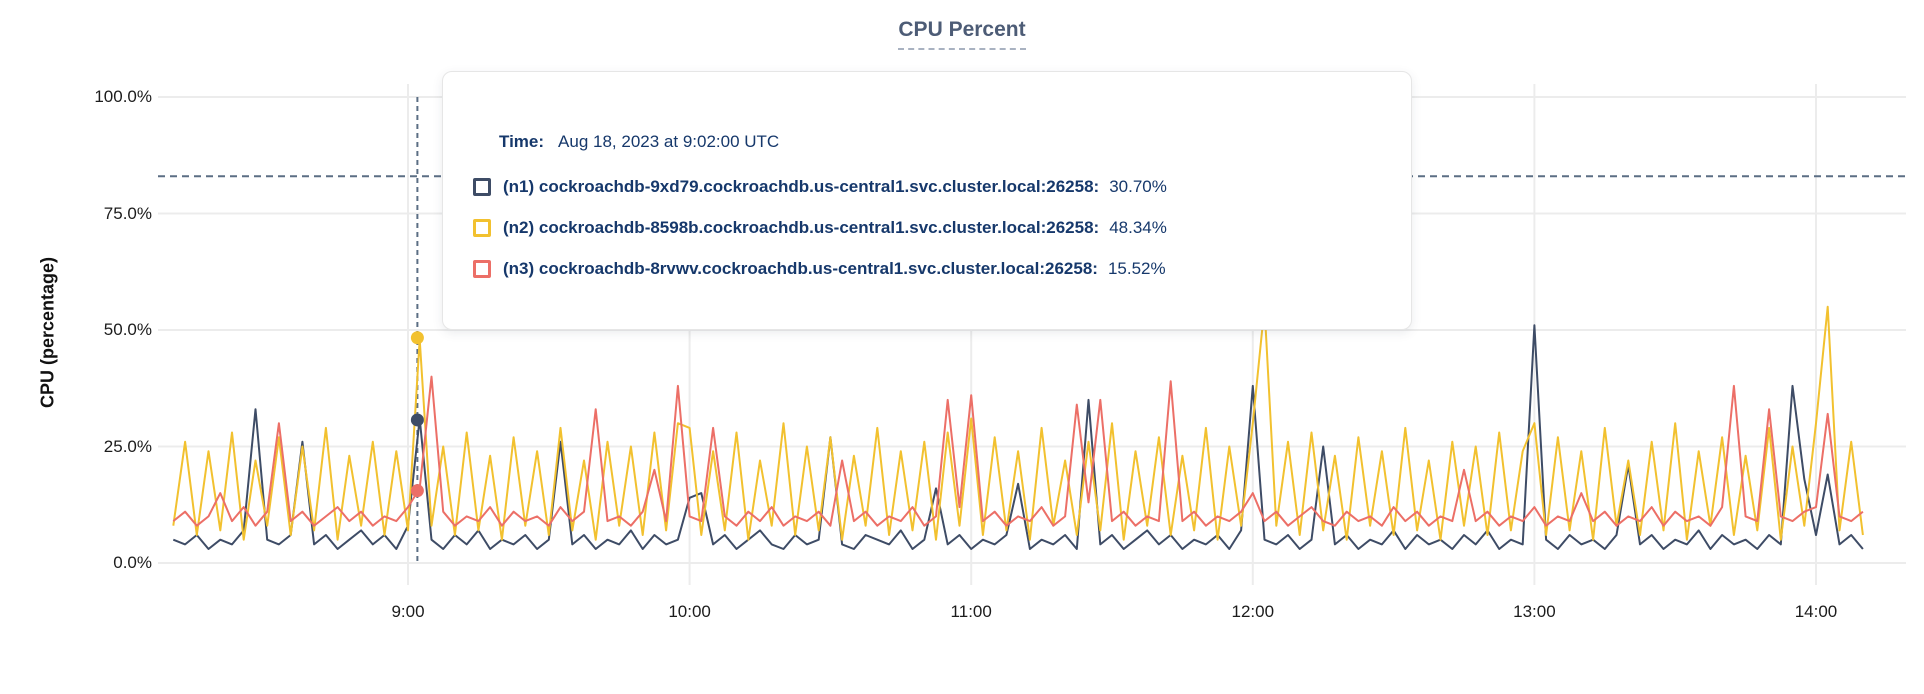  Describe the element at coordinates (1816, 611) in the screenshot. I see `x-axis-tick-label: 14:00` at that location.